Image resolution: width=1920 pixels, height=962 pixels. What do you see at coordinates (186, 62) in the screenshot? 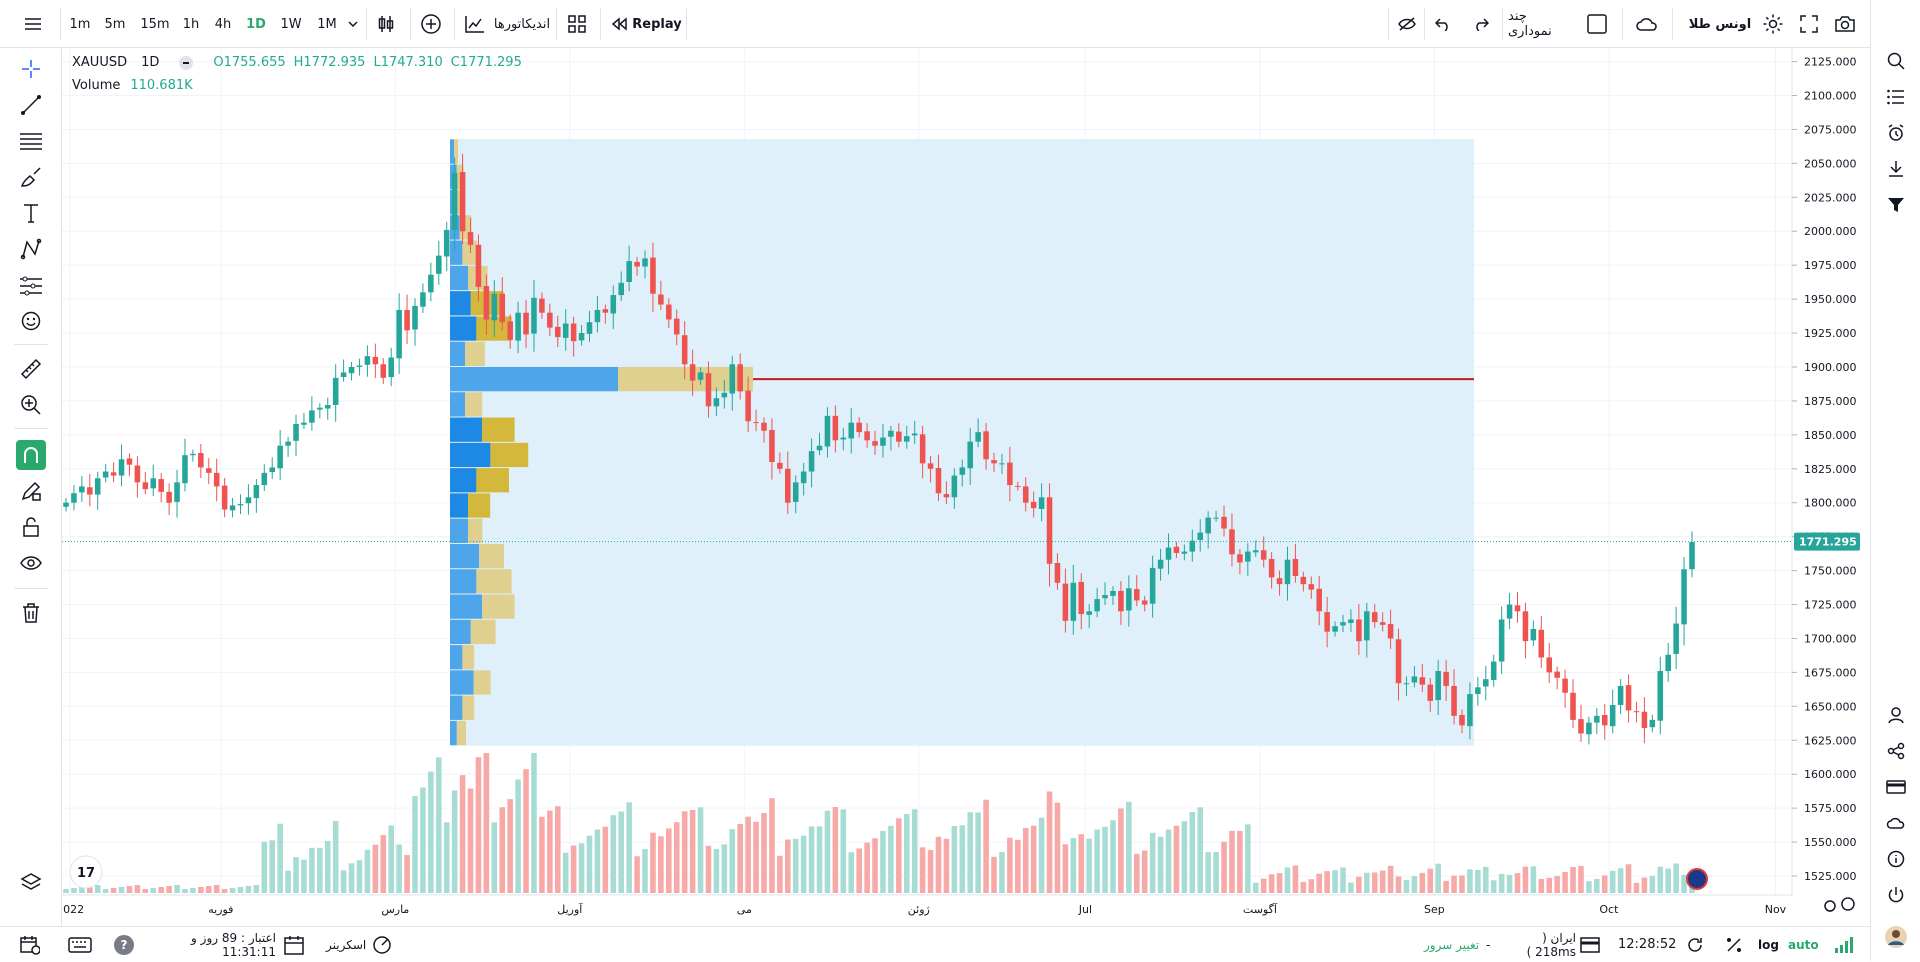
I see `legend-collapse-icon` at bounding box center [186, 62].